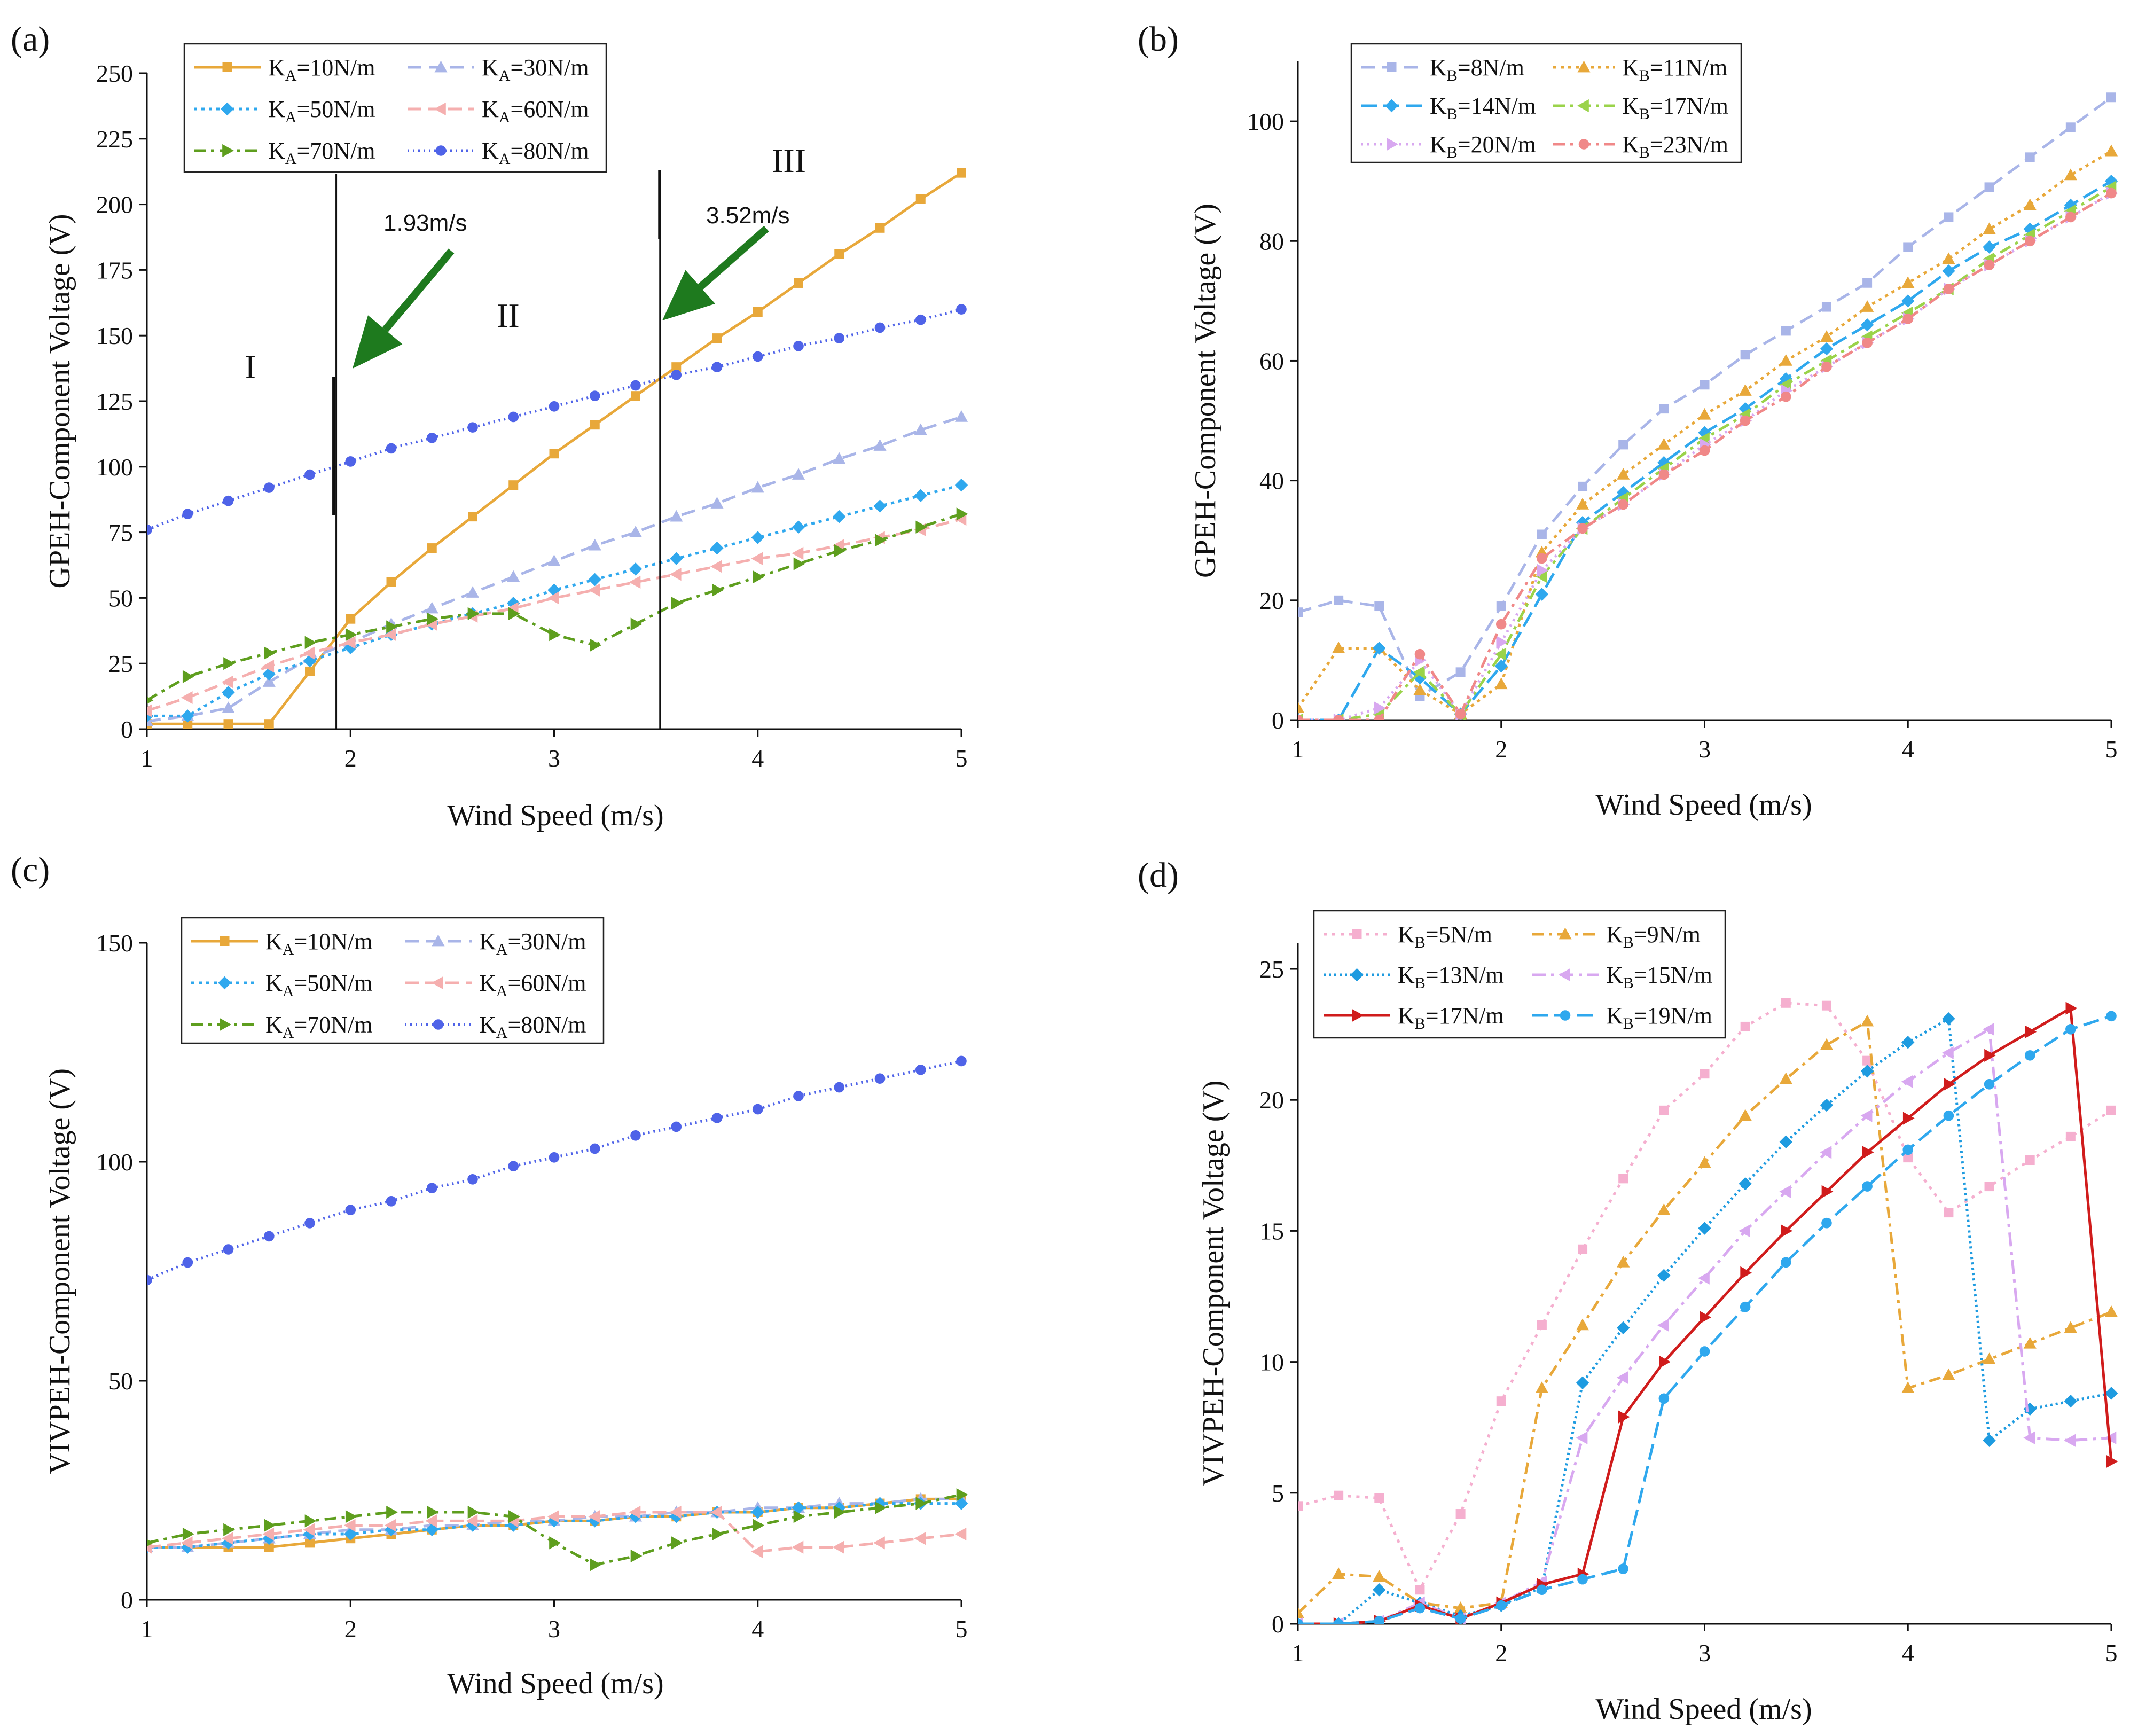 The width and height of the screenshot is (2130, 1736). What do you see at coordinates (1448, 146) in the screenshot?
I see `legend-item: KB=20N/m` at bounding box center [1448, 146].